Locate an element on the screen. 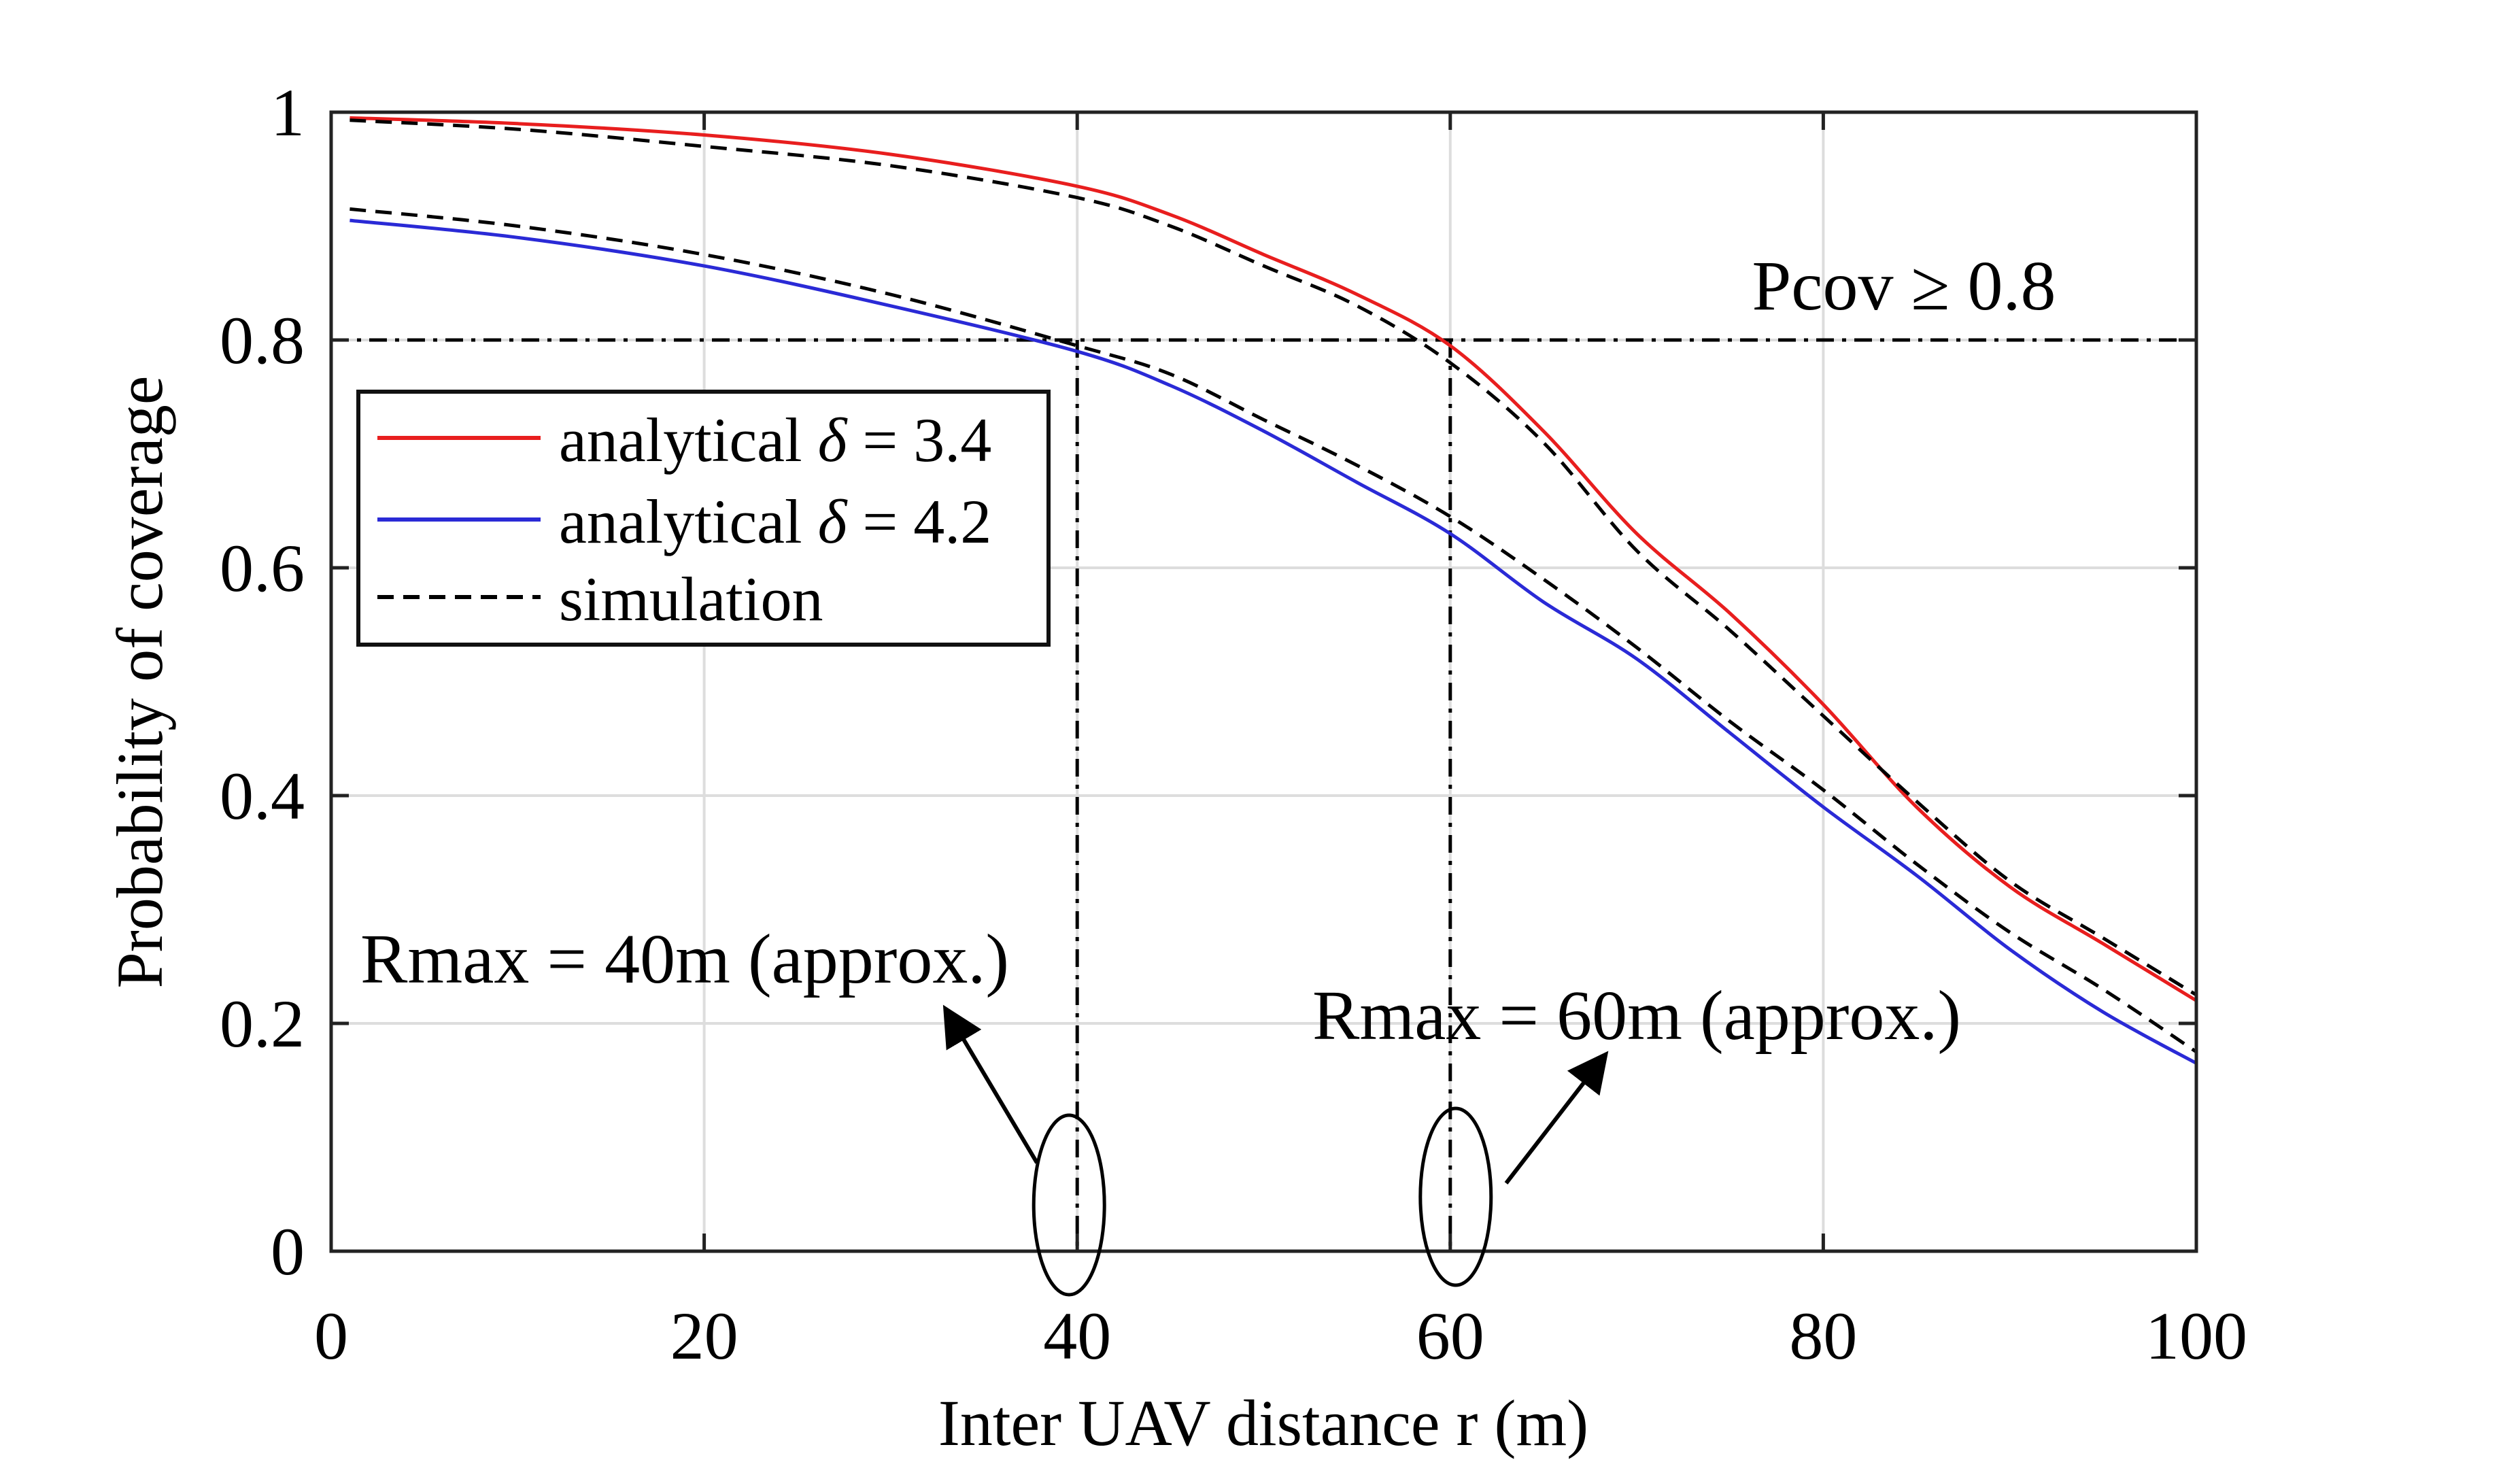 This screenshot has width=2520, height=1462. legend-label: analytical δ = 3.4 is located at coordinates (775, 440).